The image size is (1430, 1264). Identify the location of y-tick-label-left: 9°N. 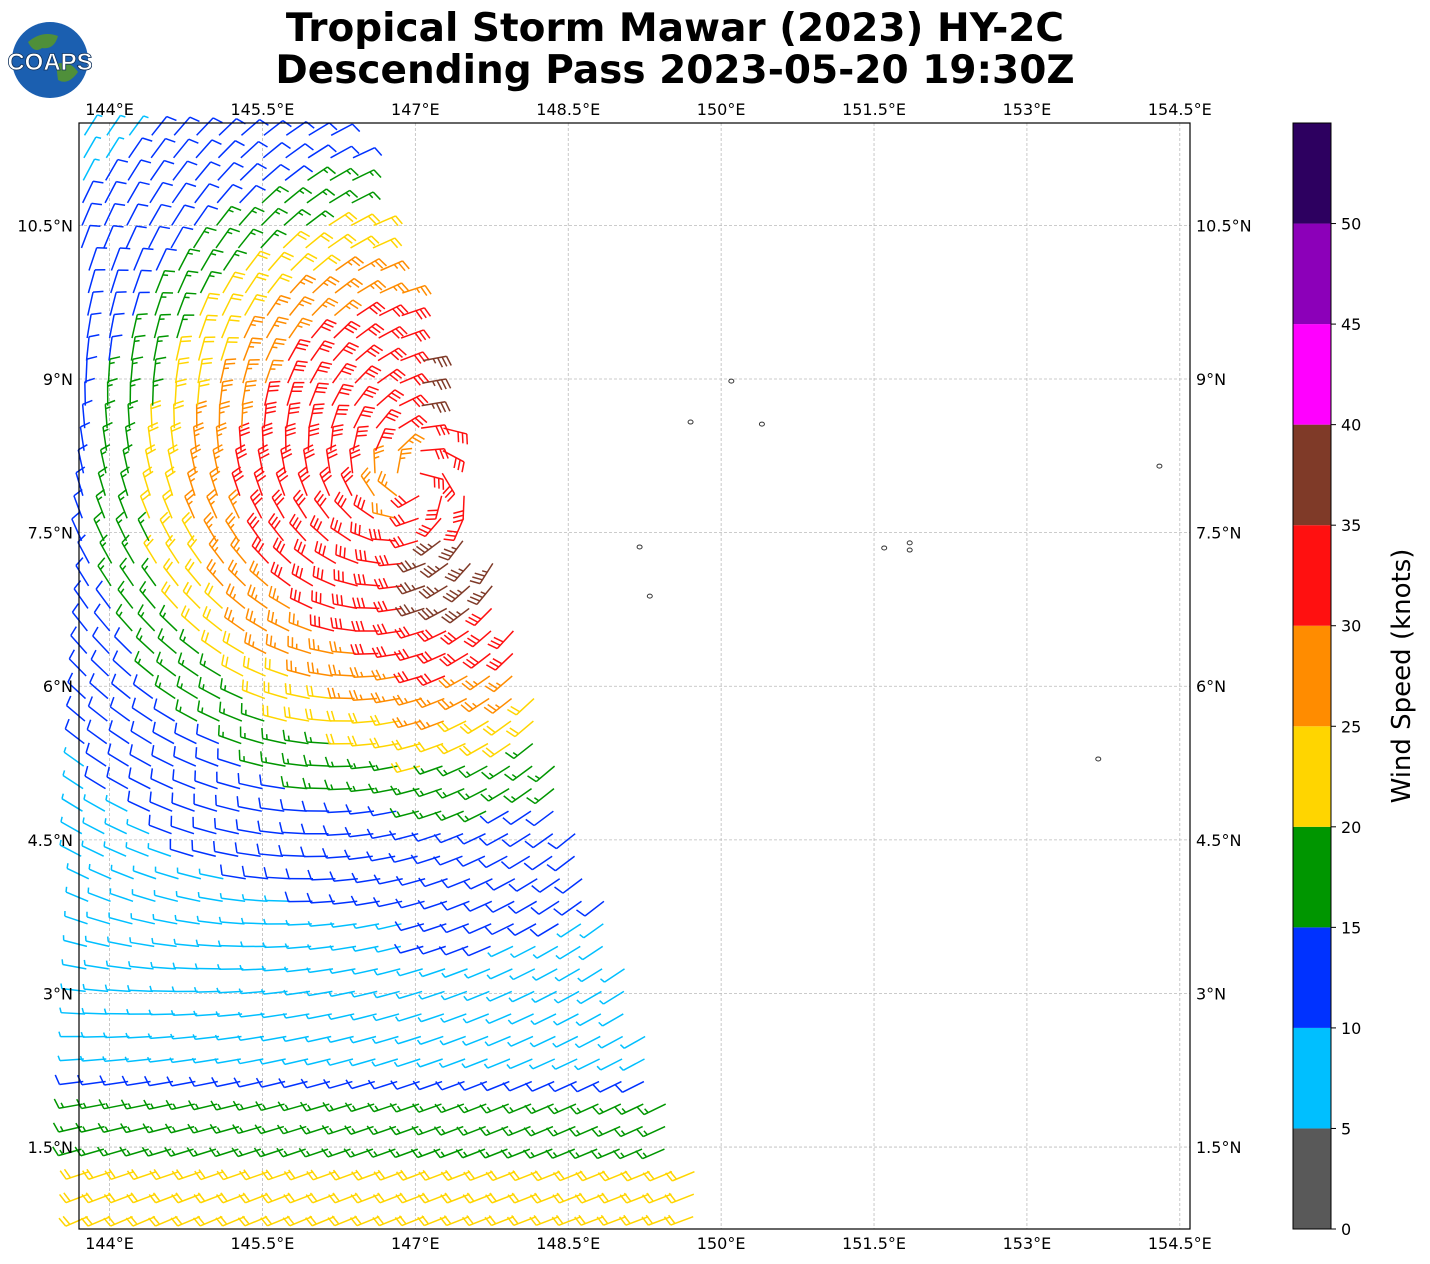
(58, 379).